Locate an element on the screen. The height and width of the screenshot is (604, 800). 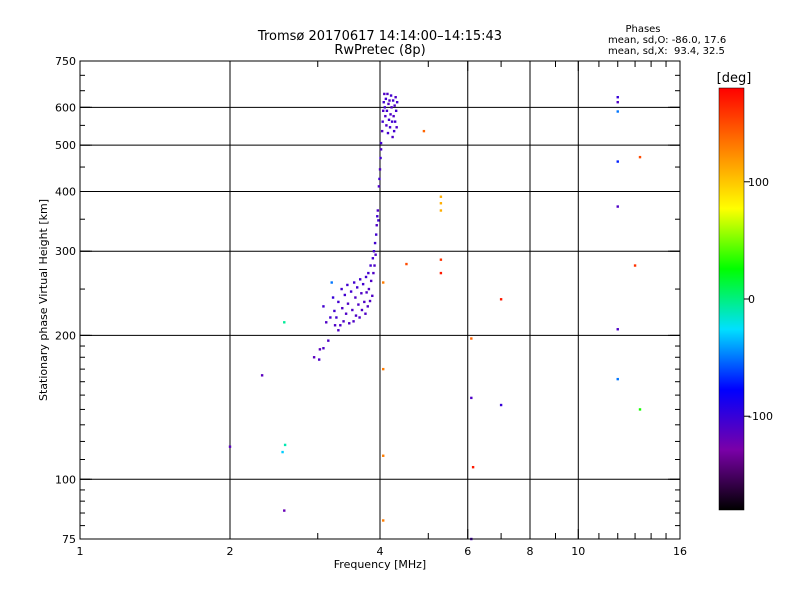
colorbar-label: [deg] is located at coordinates (734, 78).